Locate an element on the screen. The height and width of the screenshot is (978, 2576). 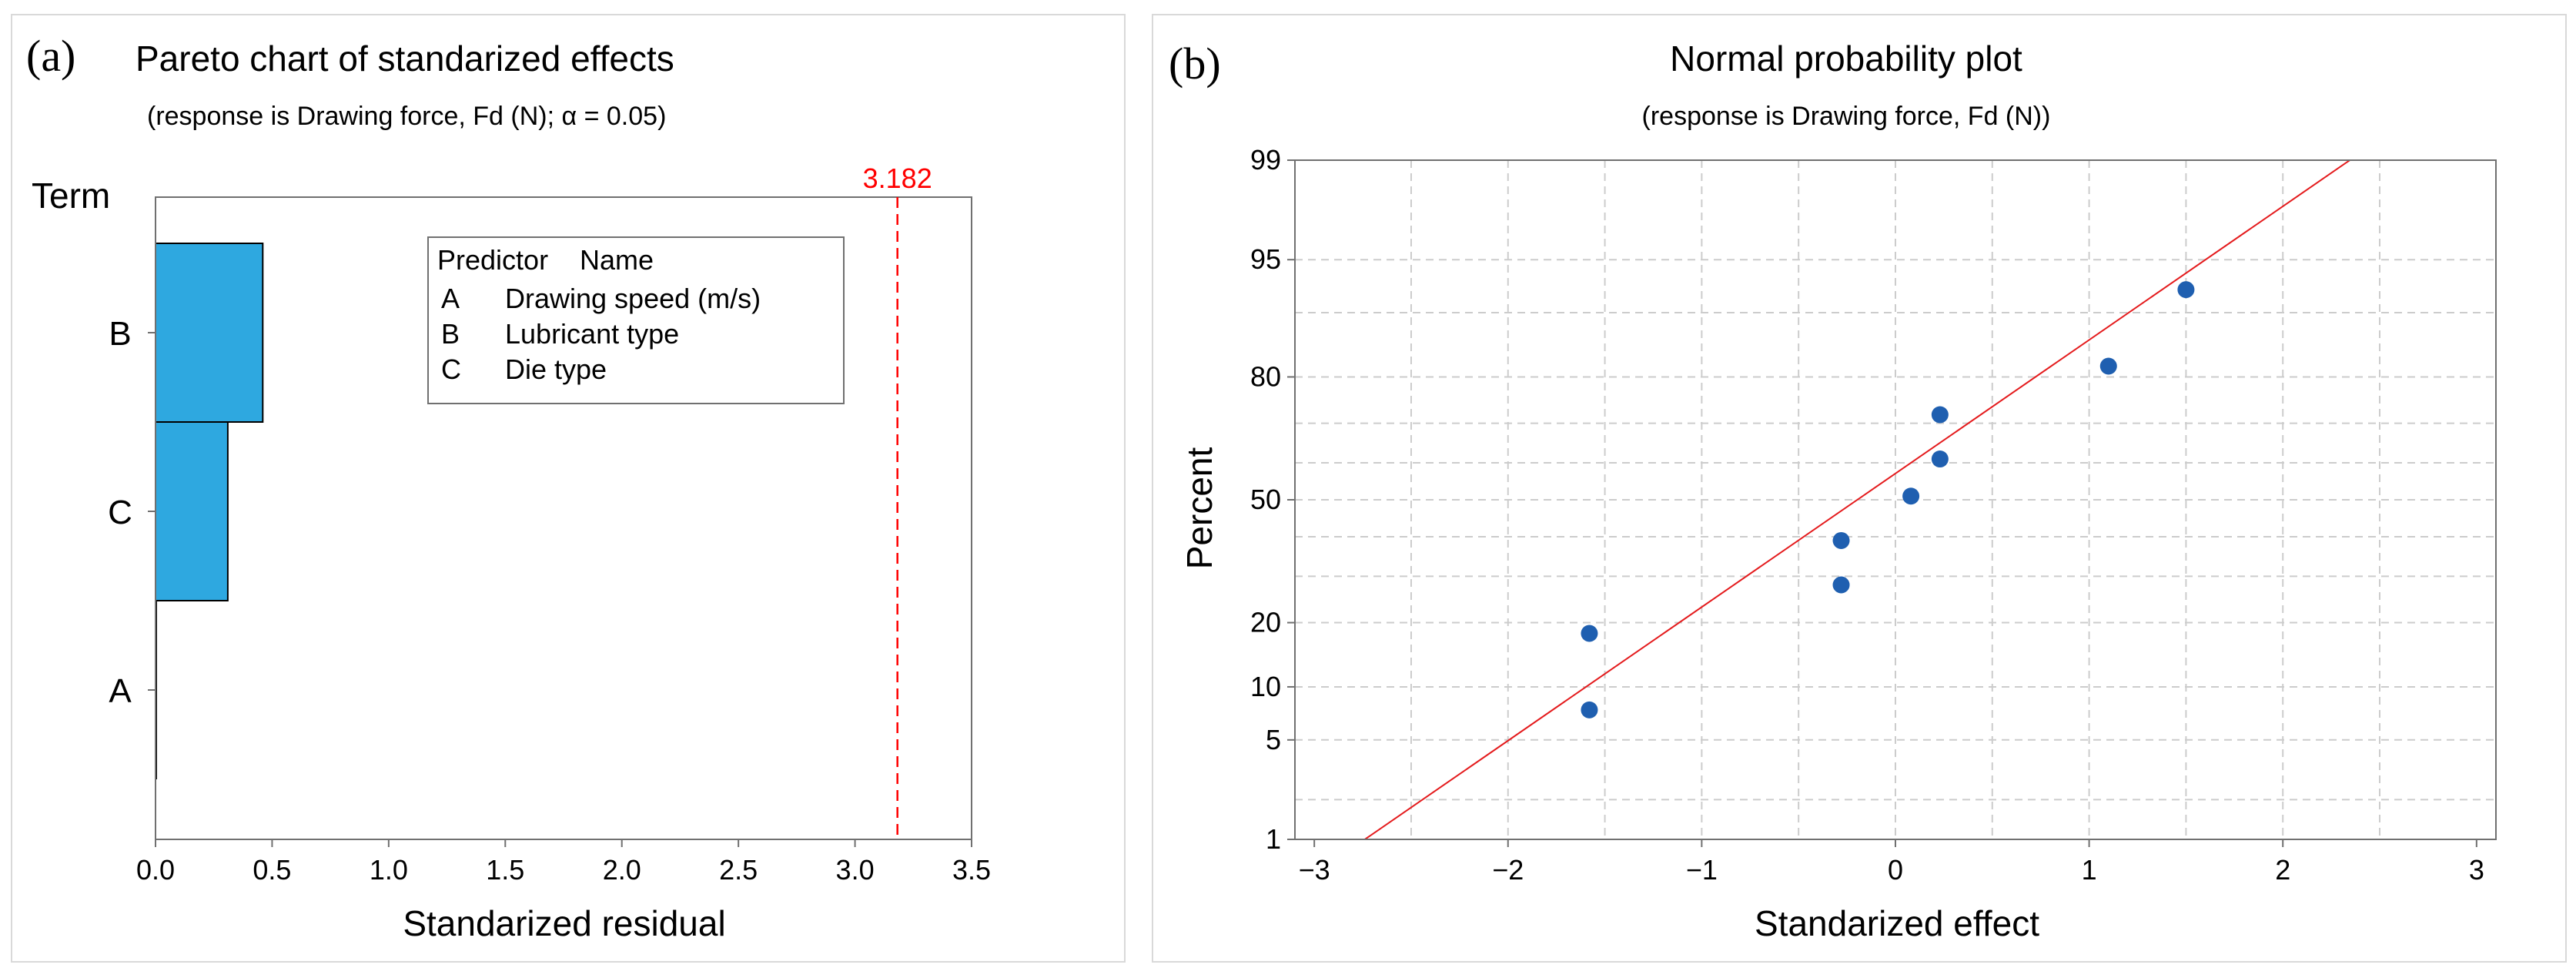
x-tick-label: 3 is located at coordinates (2477, 870).